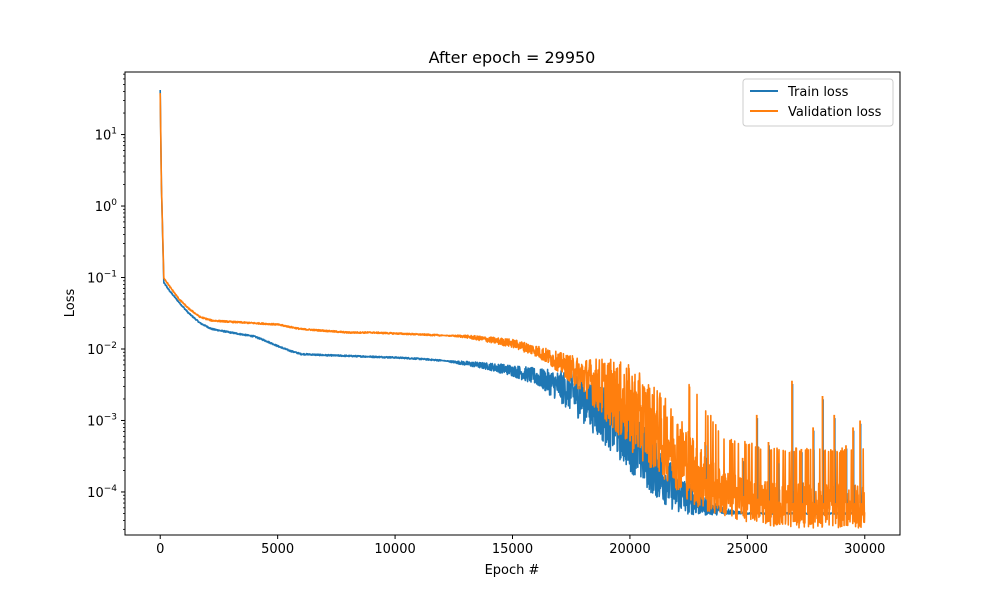 The image size is (1000, 600). I want to click on y-axis: 10⁻⁴ 10⁻³ 10⁻² 10⁻¹ 10⁰ 10¹, so click(106, 301).